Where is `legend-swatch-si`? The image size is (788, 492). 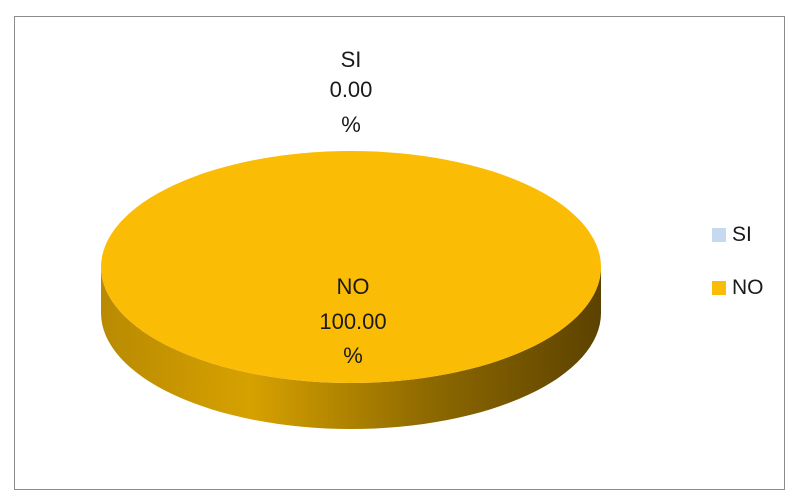 legend-swatch-si is located at coordinates (719, 235).